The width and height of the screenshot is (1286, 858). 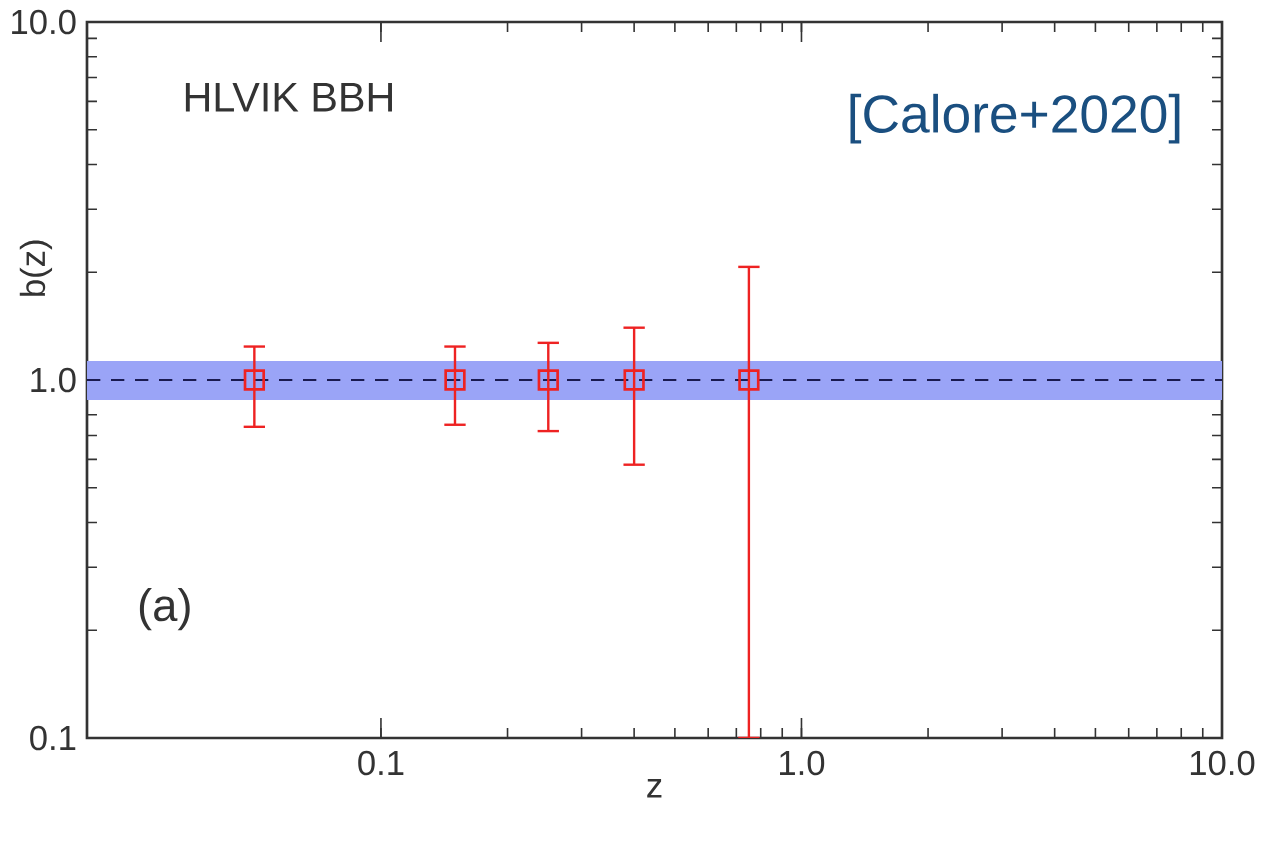 What do you see at coordinates (53, 380) in the screenshot?
I see `y-tick-label: 1.0` at bounding box center [53, 380].